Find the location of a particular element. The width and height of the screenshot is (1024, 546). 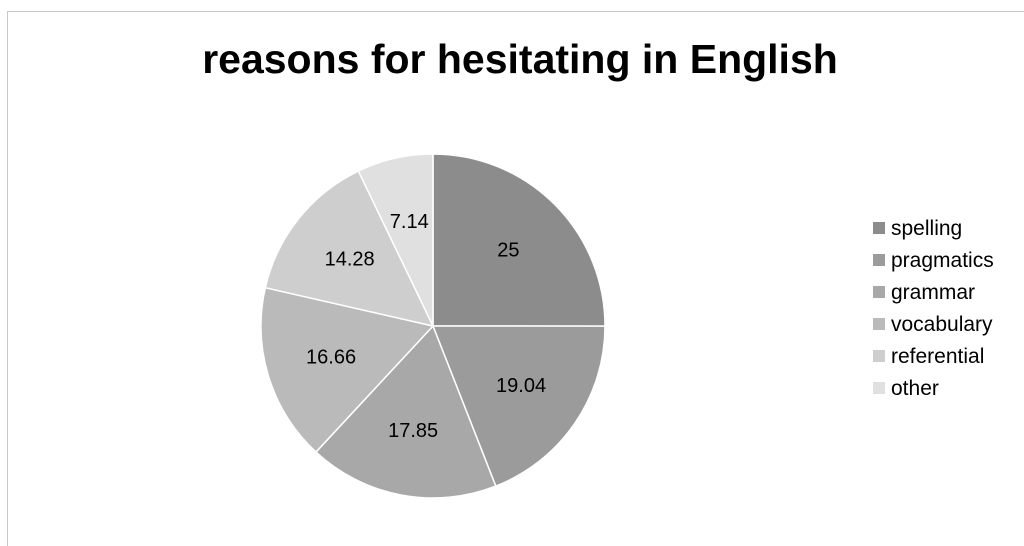

data-label-grammar: 17.85 is located at coordinates (413, 431).